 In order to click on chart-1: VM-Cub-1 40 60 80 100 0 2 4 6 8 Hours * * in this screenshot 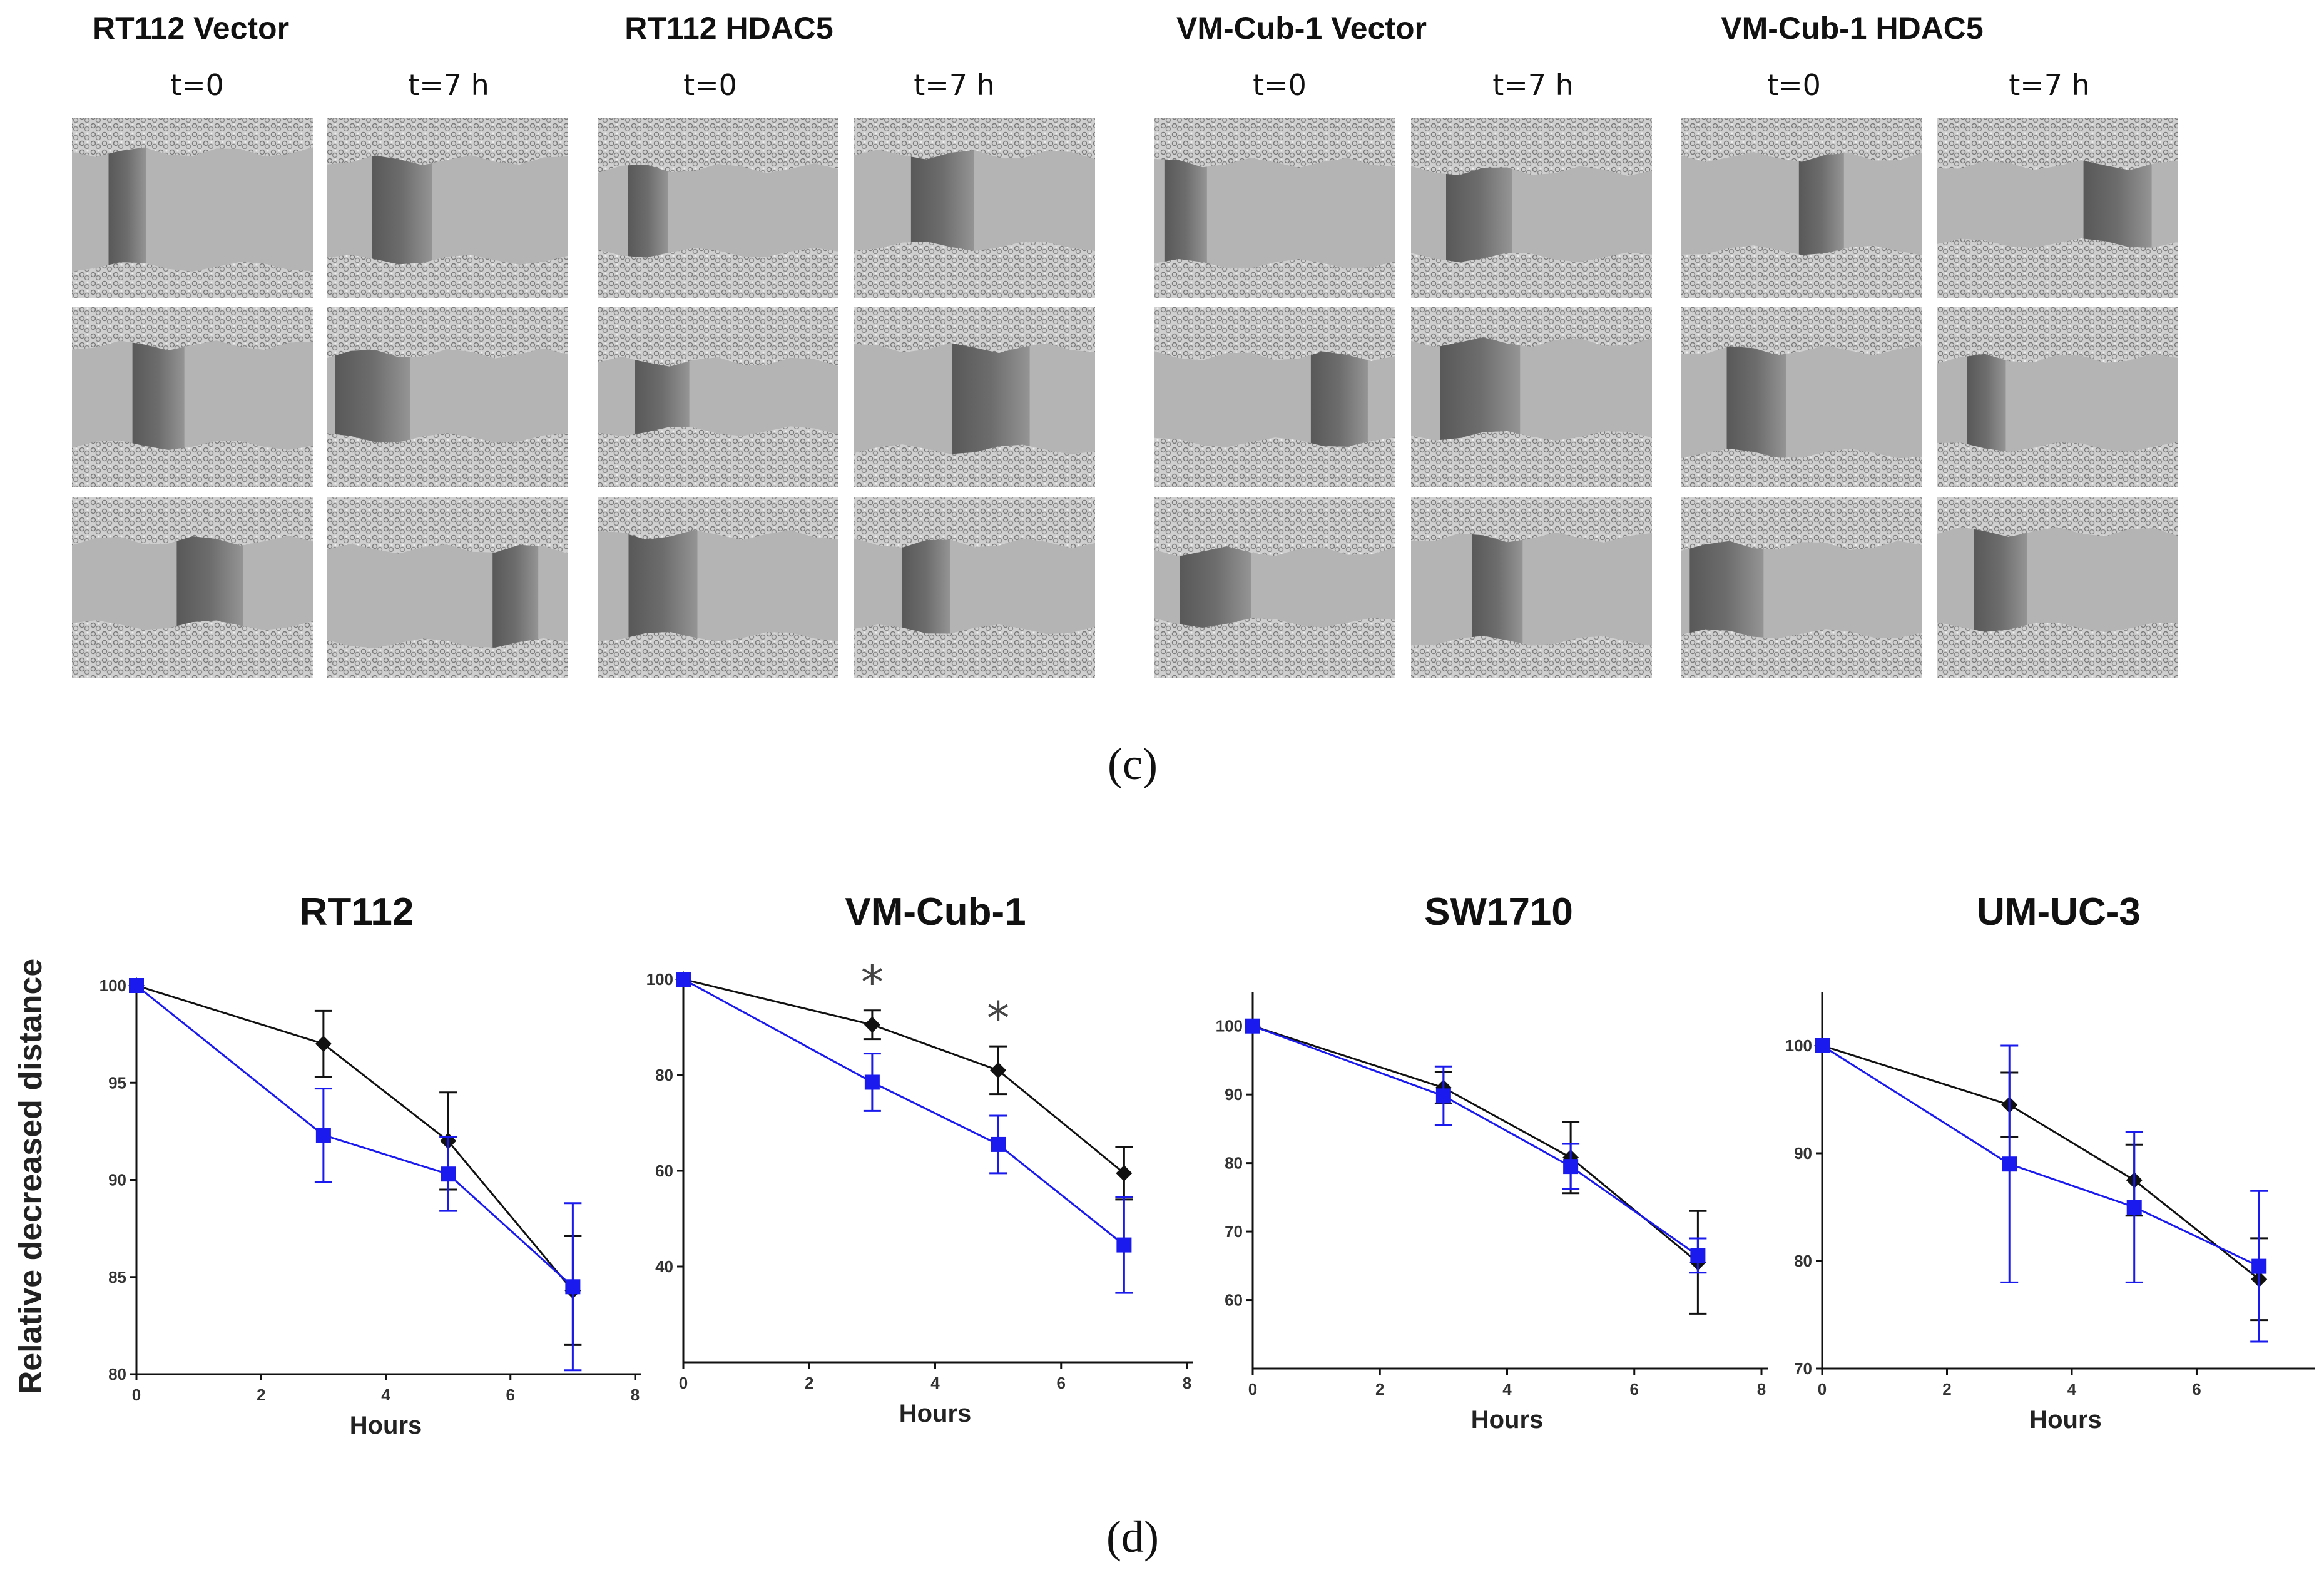, I will do `click(920, 1158)`.